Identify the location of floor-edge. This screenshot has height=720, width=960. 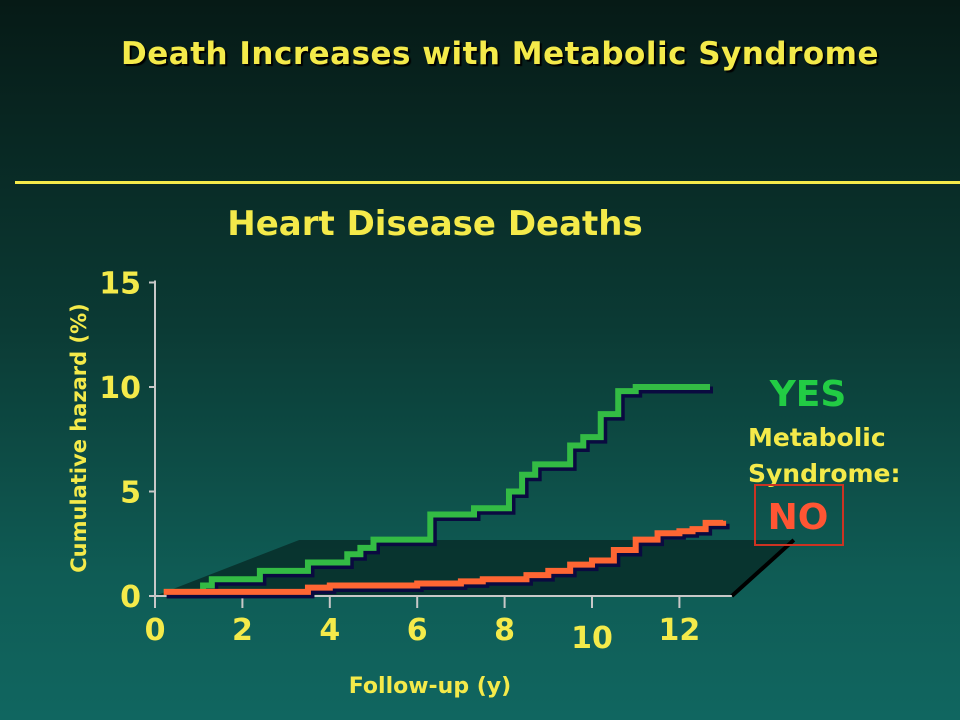
(763, 568).